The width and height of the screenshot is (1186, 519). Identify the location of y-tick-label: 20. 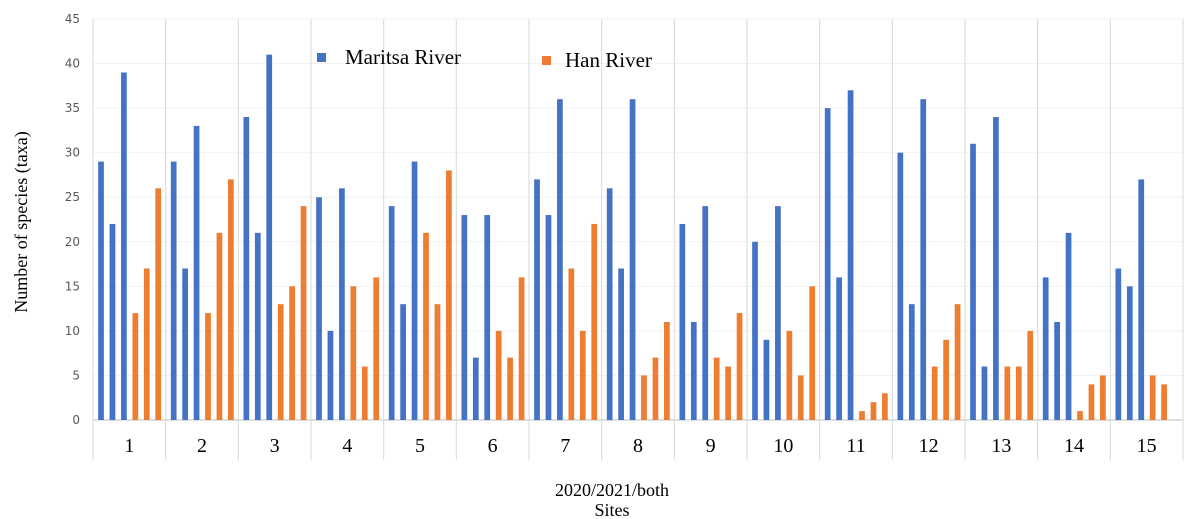
(72, 242).